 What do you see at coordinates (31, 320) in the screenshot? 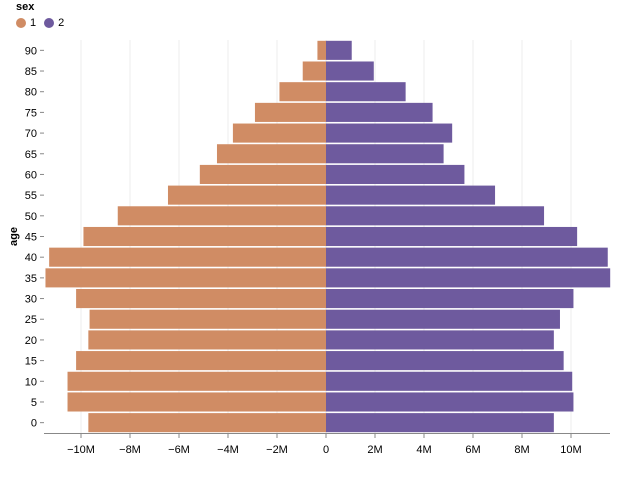
I see `y-tick-label: 25` at bounding box center [31, 320].